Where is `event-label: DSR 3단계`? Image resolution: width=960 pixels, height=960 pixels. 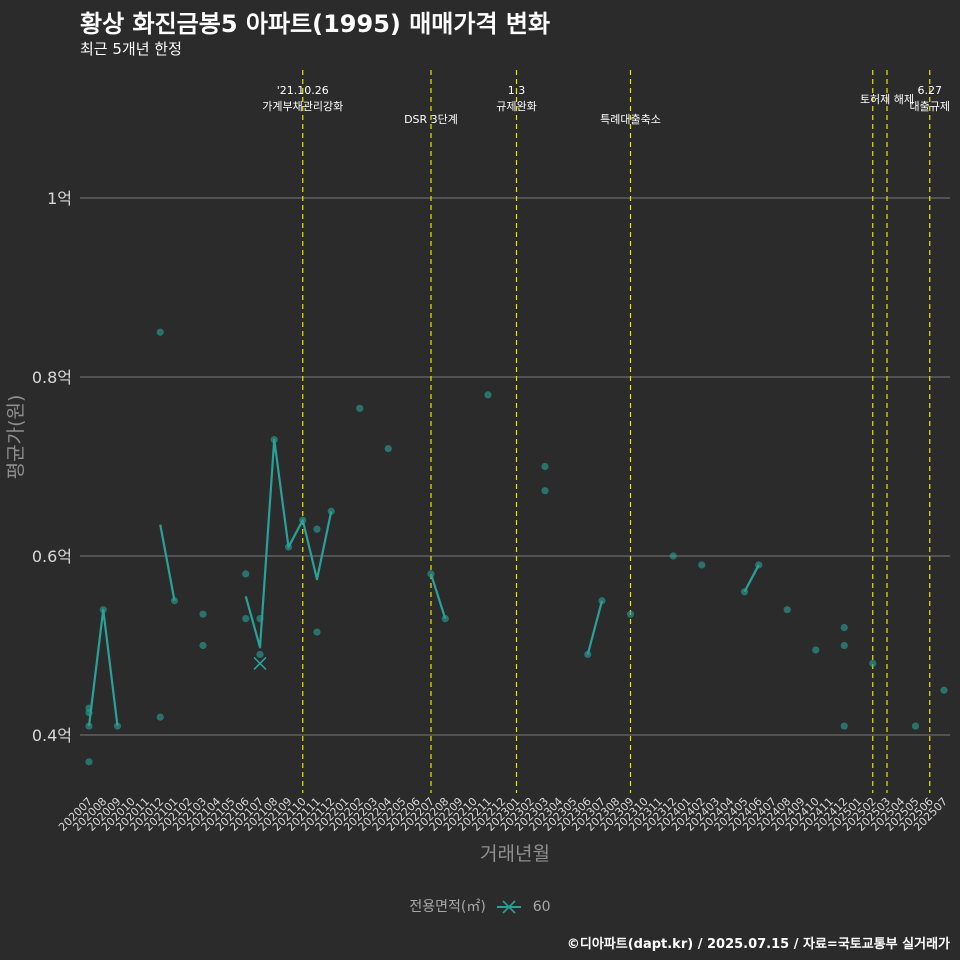
event-label: DSR 3단계 is located at coordinates (431, 119).